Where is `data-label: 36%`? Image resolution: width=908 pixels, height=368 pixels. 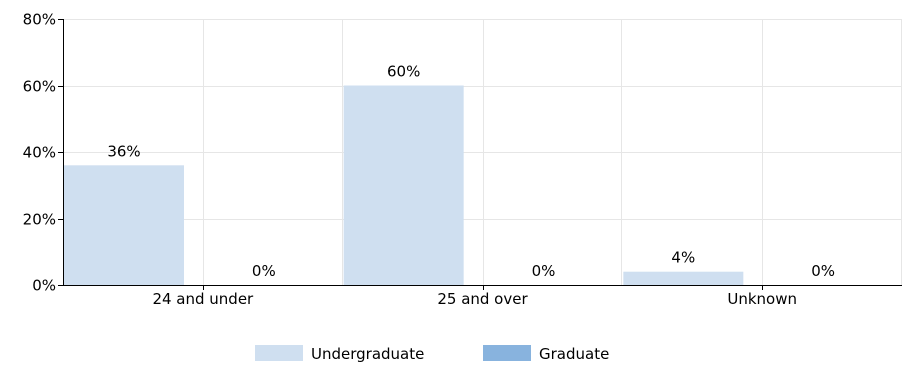 data-label: 36% is located at coordinates (123, 151).